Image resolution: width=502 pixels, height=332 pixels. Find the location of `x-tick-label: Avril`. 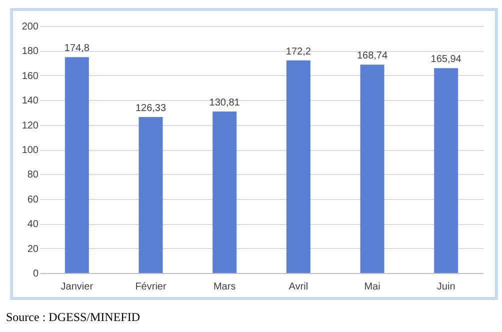

x-tick-label: Avril is located at coordinates (298, 287).